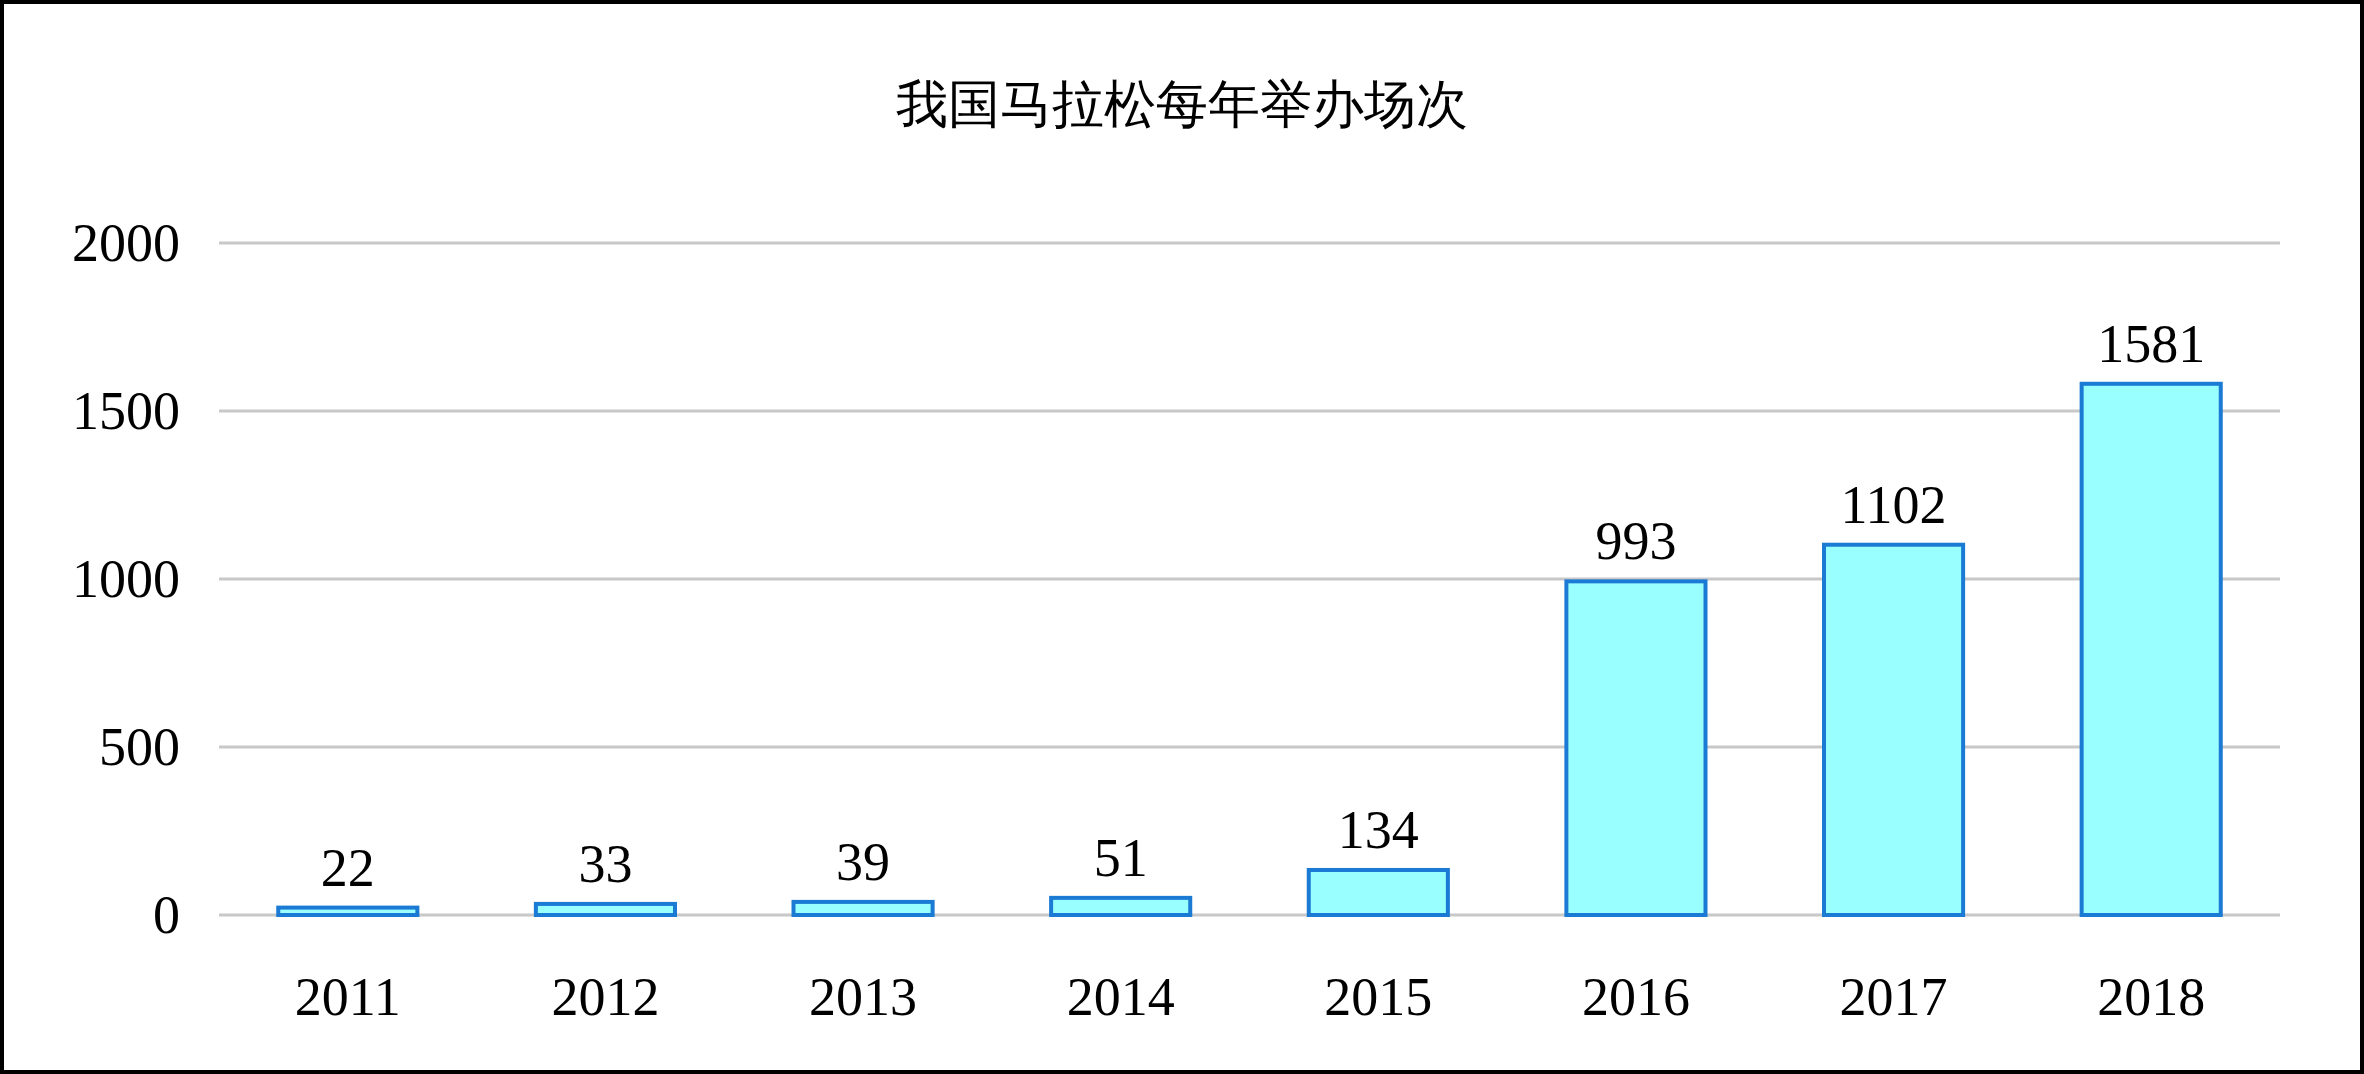 The height and width of the screenshot is (1074, 2364). Describe the element at coordinates (863, 861) in the screenshot. I see `data-label: 39` at that location.